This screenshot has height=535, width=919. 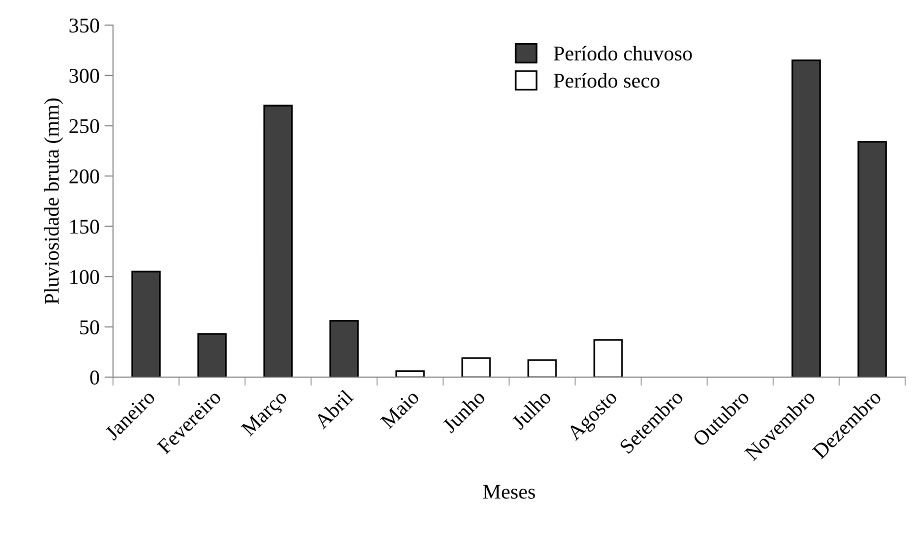 What do you see at coordinates (509, 491) in the screenshot?
I see `x-axis-title: Meses` at bounding box center [509, 491].